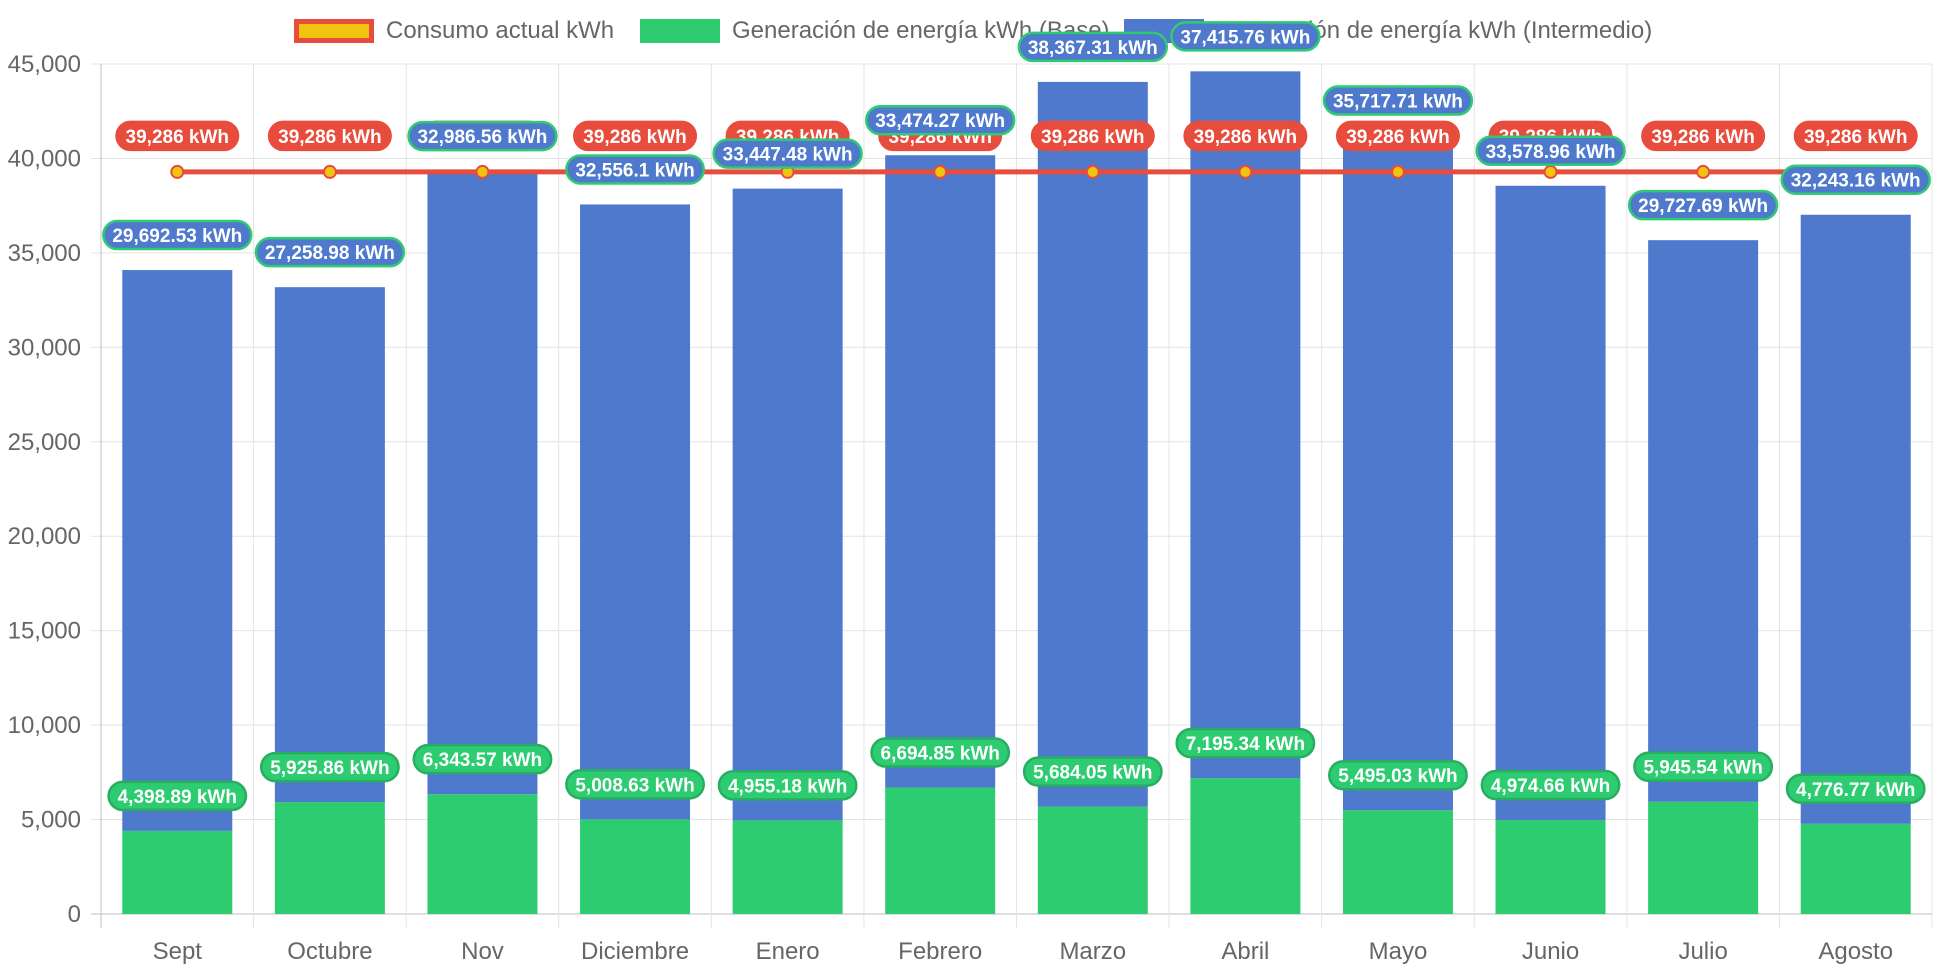 Image resolution: width=1942 pixels, height=970 pixels. What do you see at coordinates (787, 153) in the screenshot?
I see `intermedio-data-label: 33,447.48 kWh` at bounding box center [787, 153].